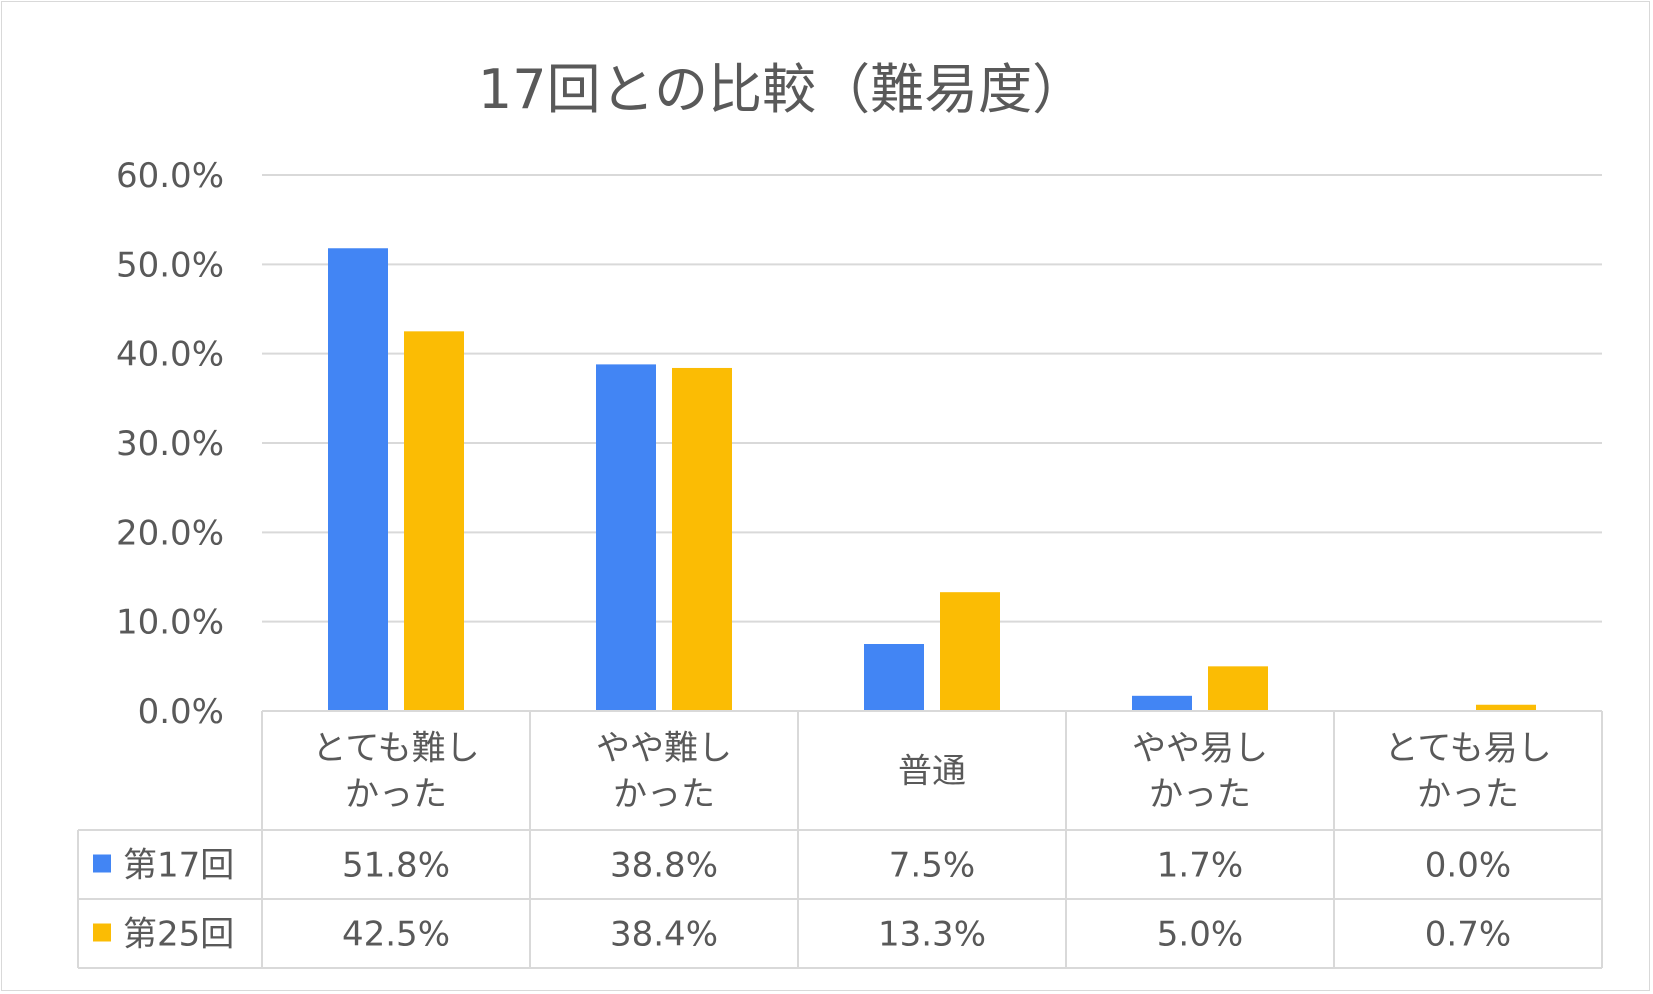 This screenshot has width=1653, height=994. I want to click on legend-label: 第25回, so click(178, 935).